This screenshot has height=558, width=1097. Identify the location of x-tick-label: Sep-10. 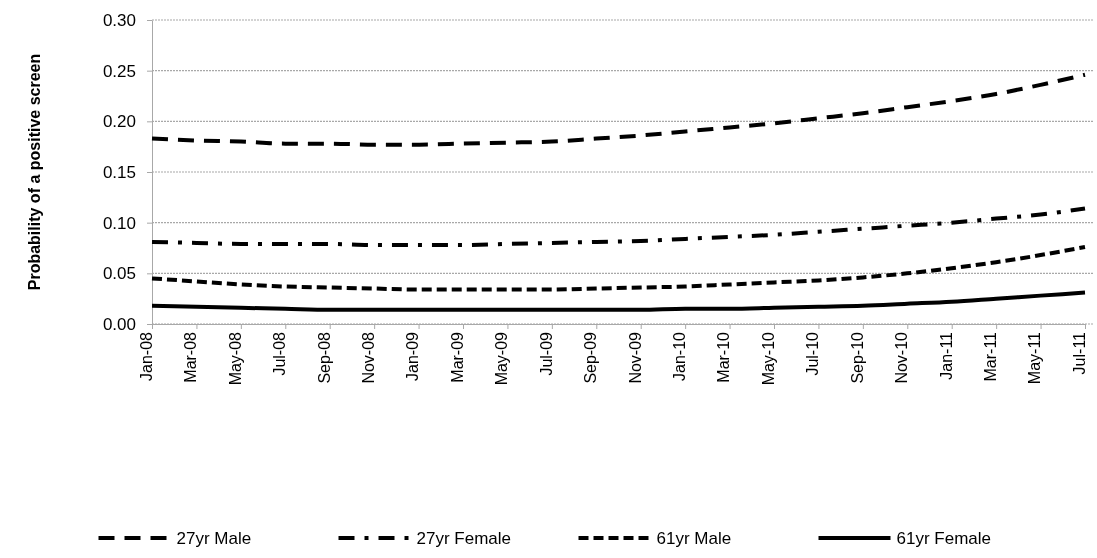
(857, 357).